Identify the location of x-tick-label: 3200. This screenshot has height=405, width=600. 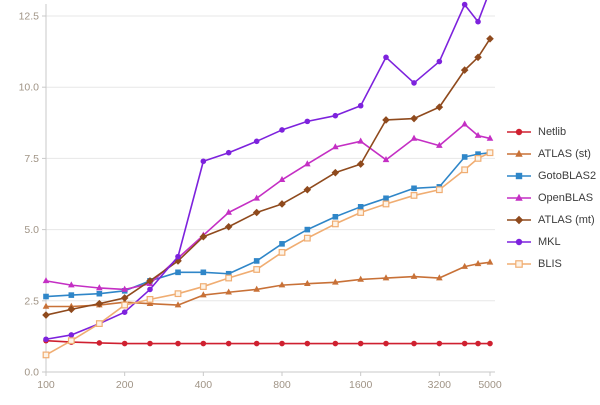
(440, 385).